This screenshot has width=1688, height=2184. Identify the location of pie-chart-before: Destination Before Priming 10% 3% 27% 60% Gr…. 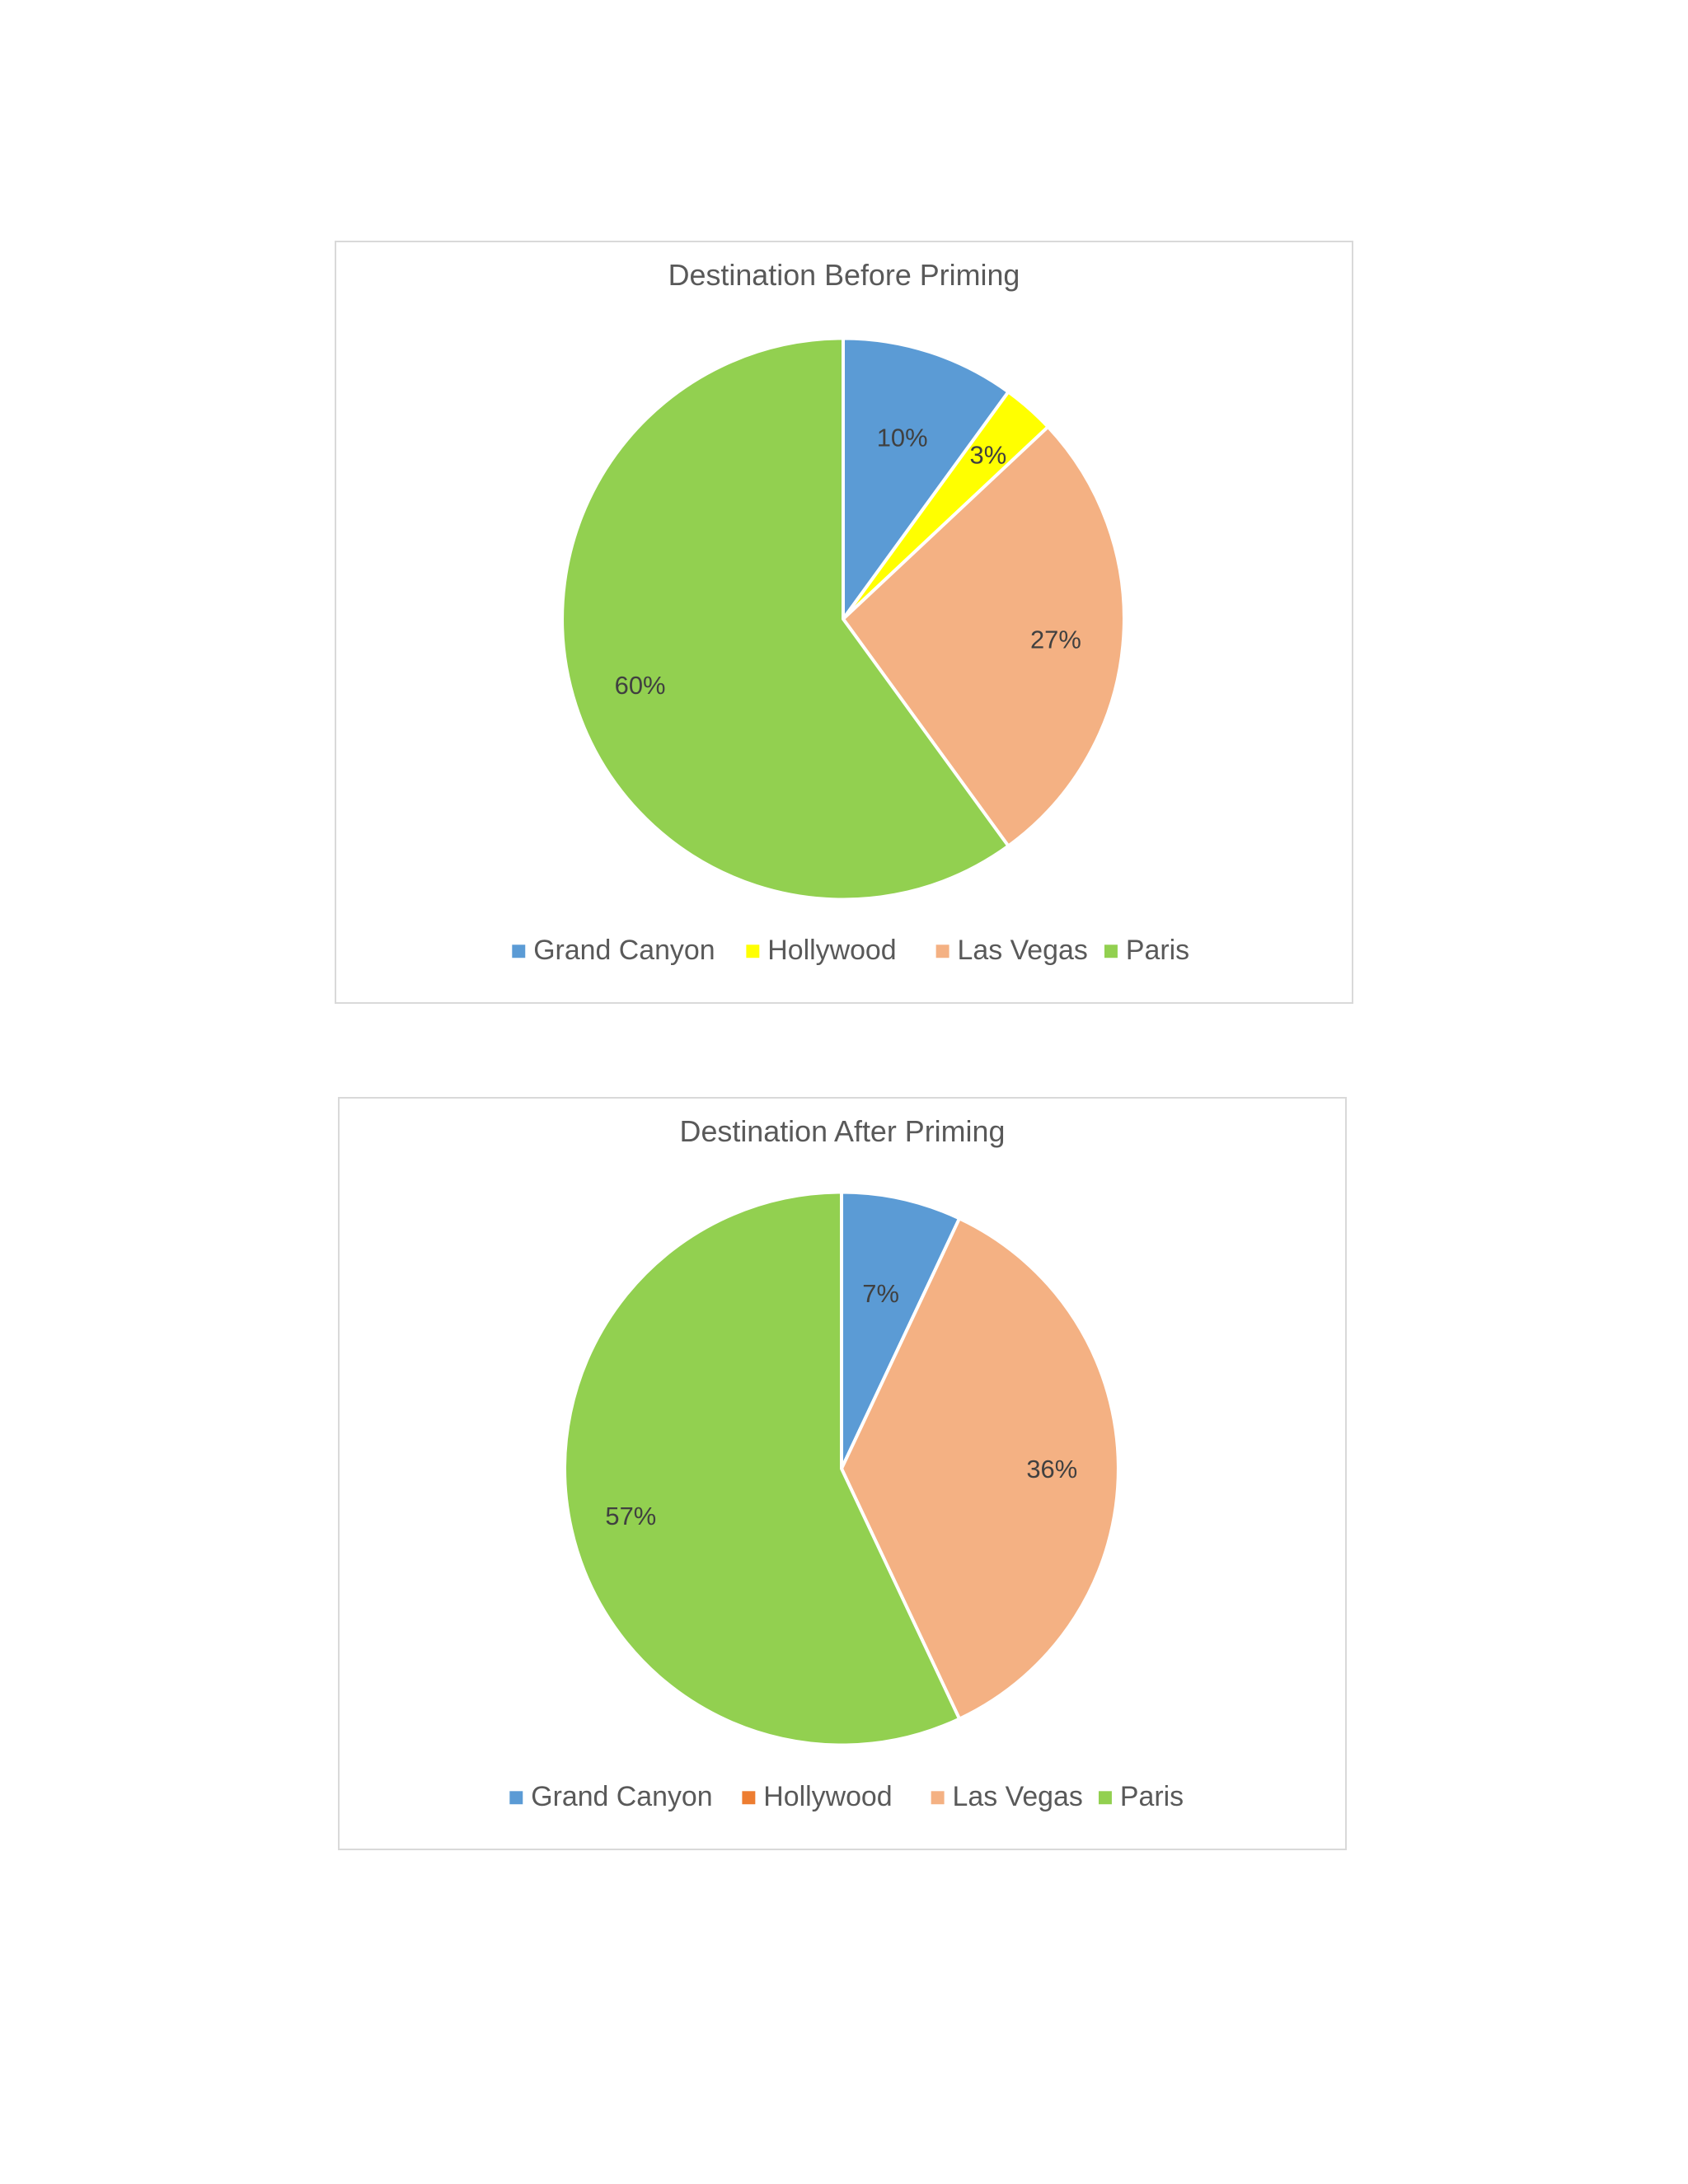
(850, 612).